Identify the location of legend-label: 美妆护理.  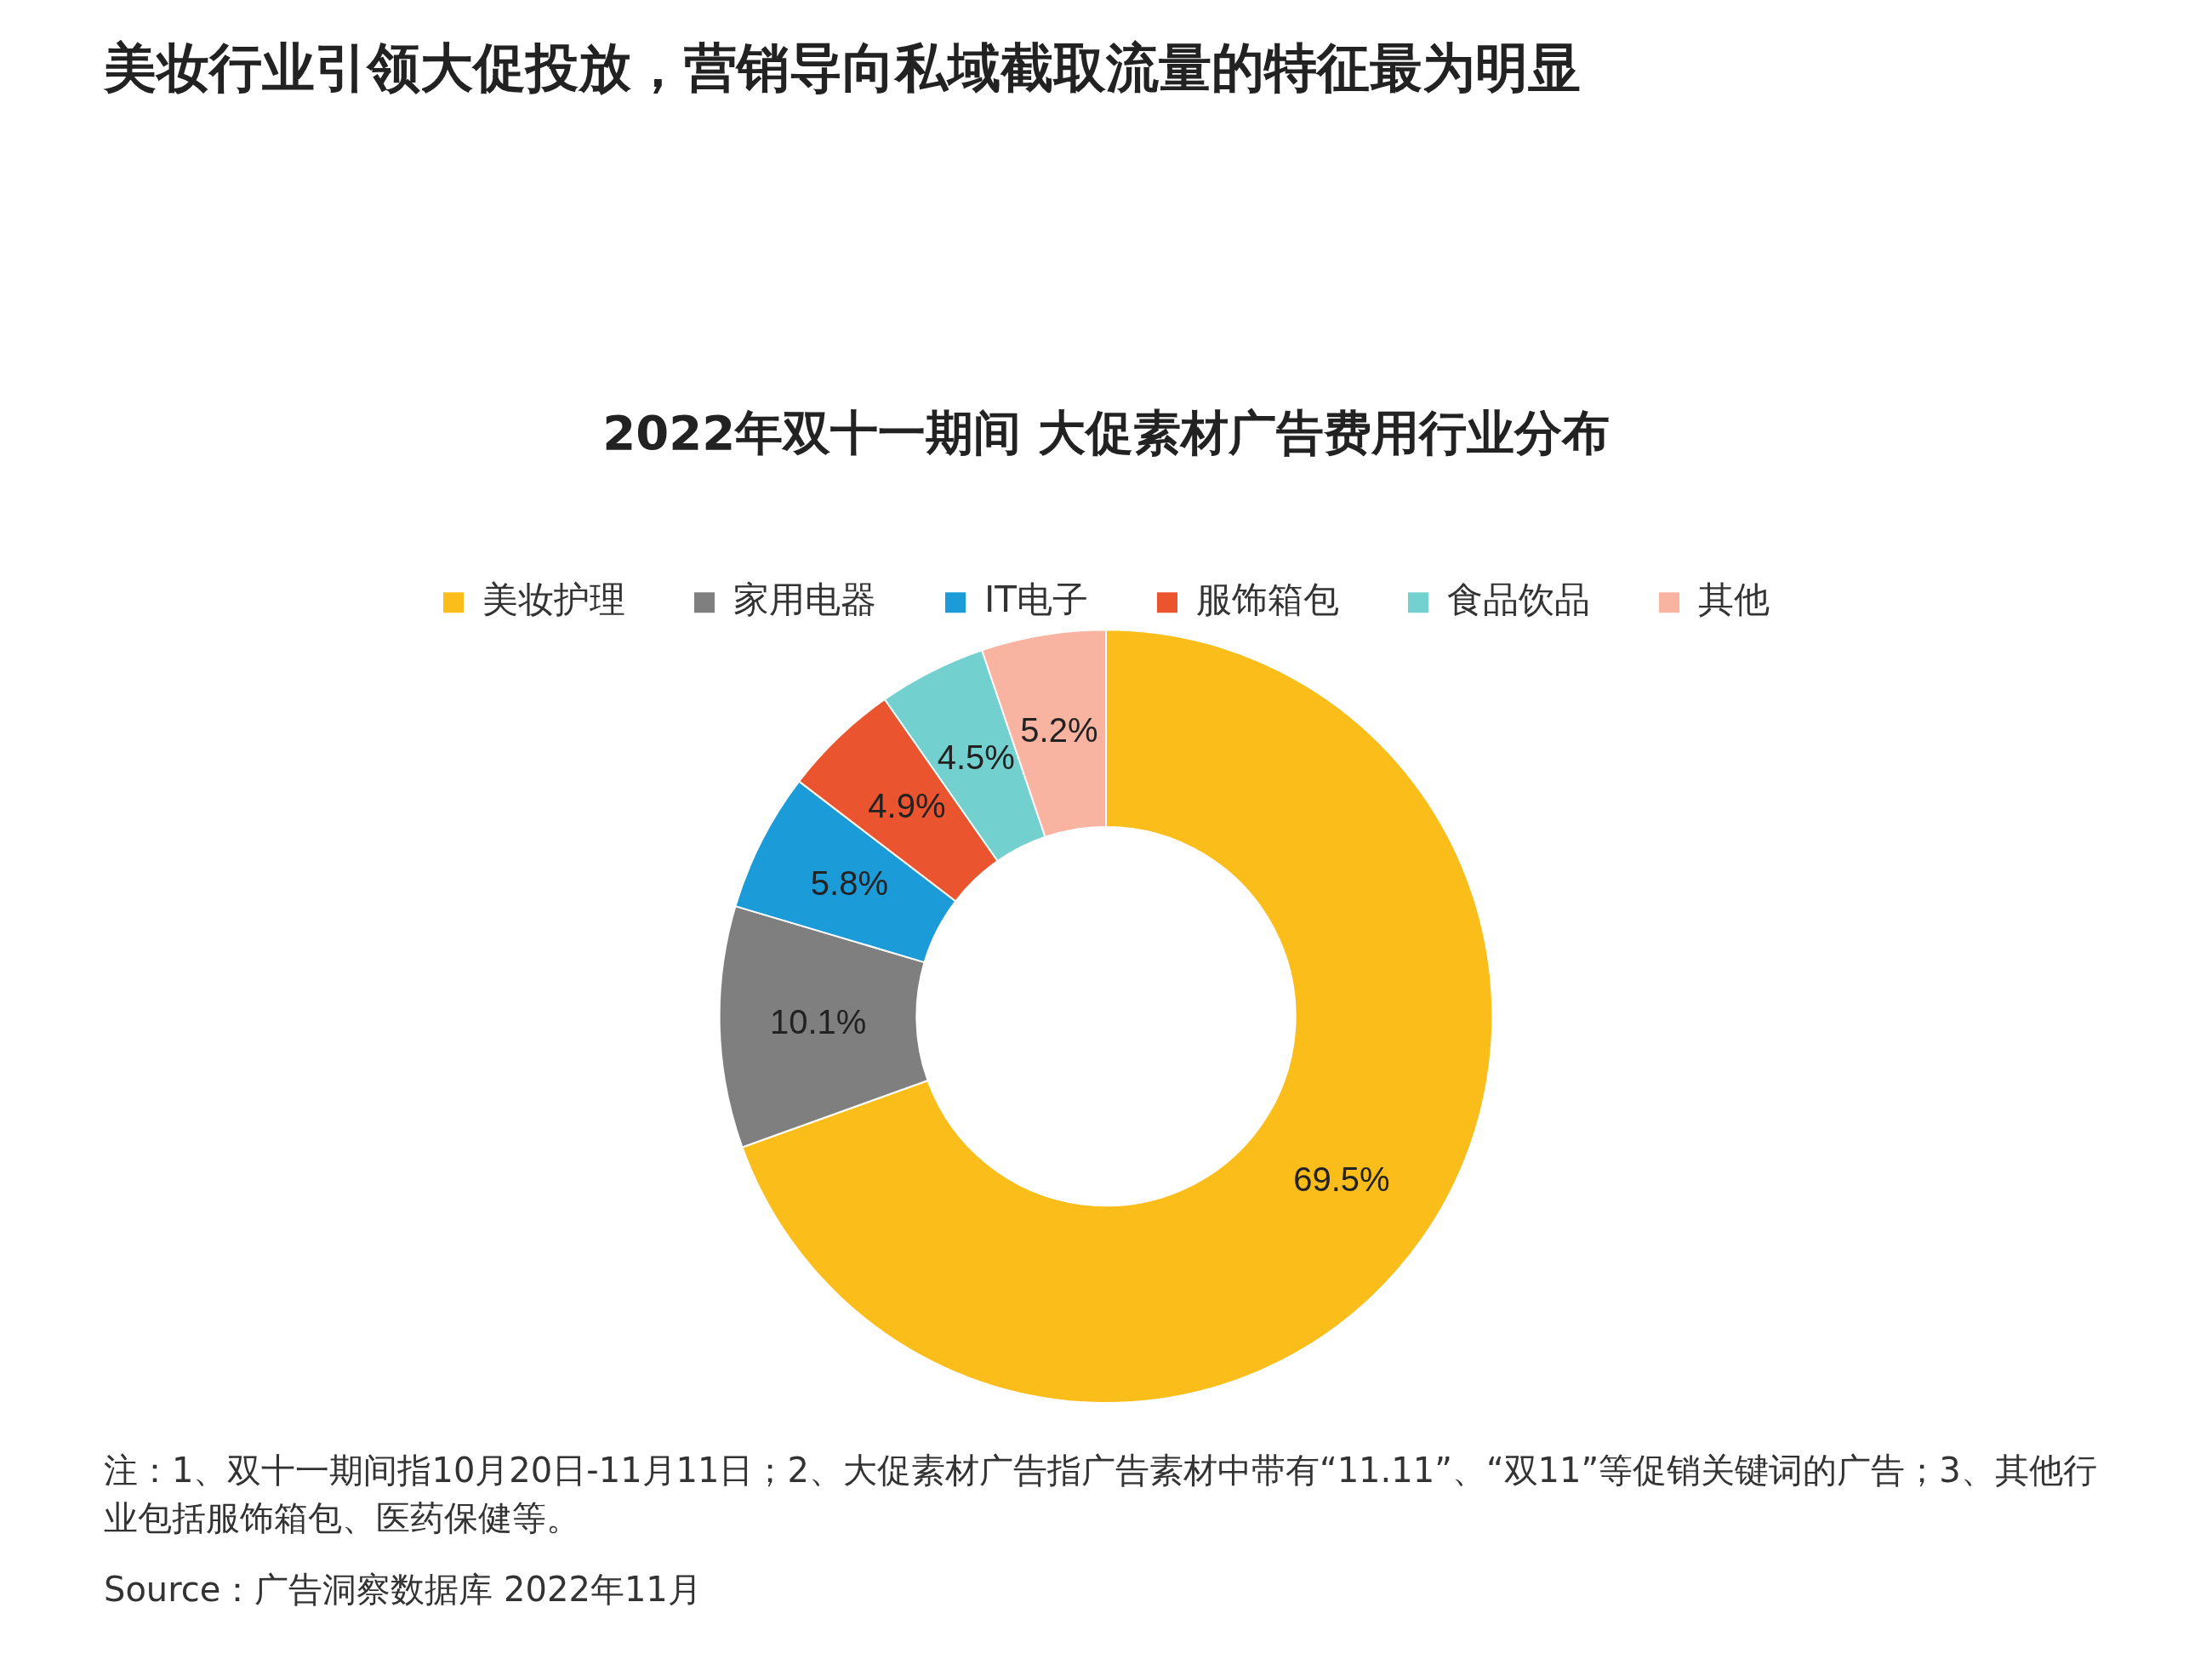
(553, 600).